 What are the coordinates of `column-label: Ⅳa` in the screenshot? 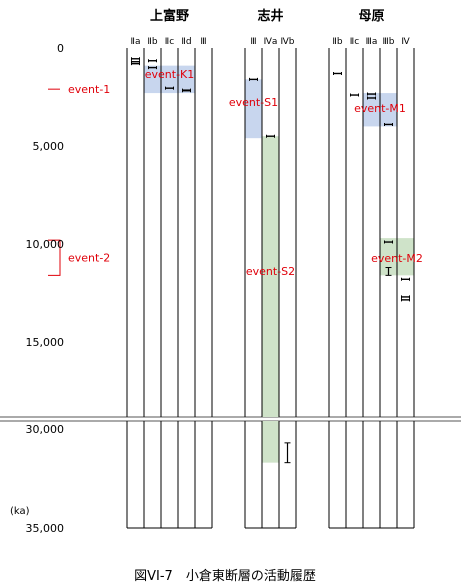 It's located at (271, 42).